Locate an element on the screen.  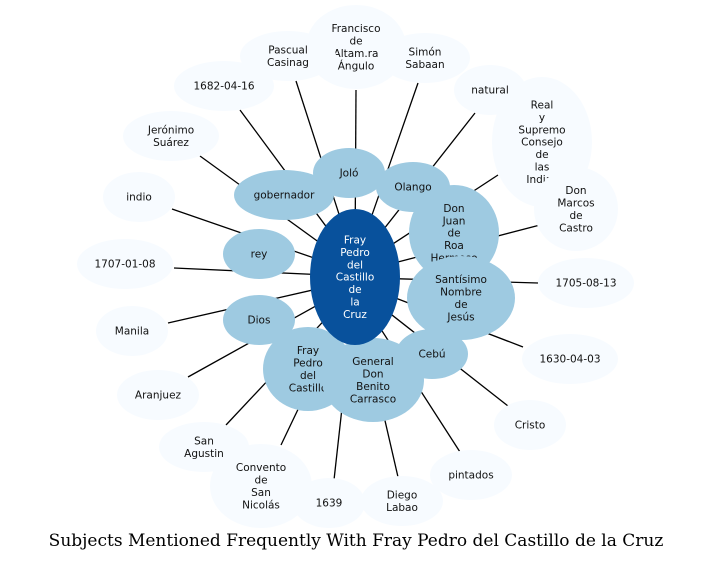
outer-node-label-simon: Simón Sabaan is located at coordinates (424, 58).